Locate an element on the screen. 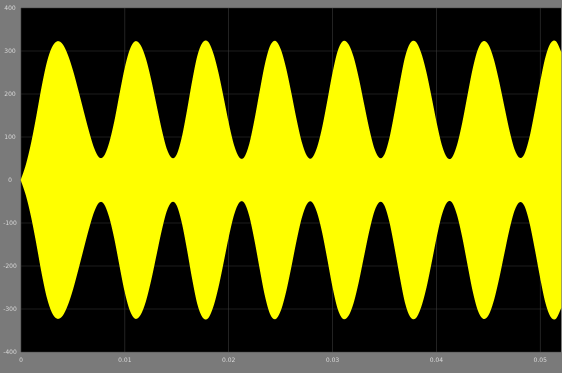  x-tick-label: 0.05 is located at coordinates (541, 360).